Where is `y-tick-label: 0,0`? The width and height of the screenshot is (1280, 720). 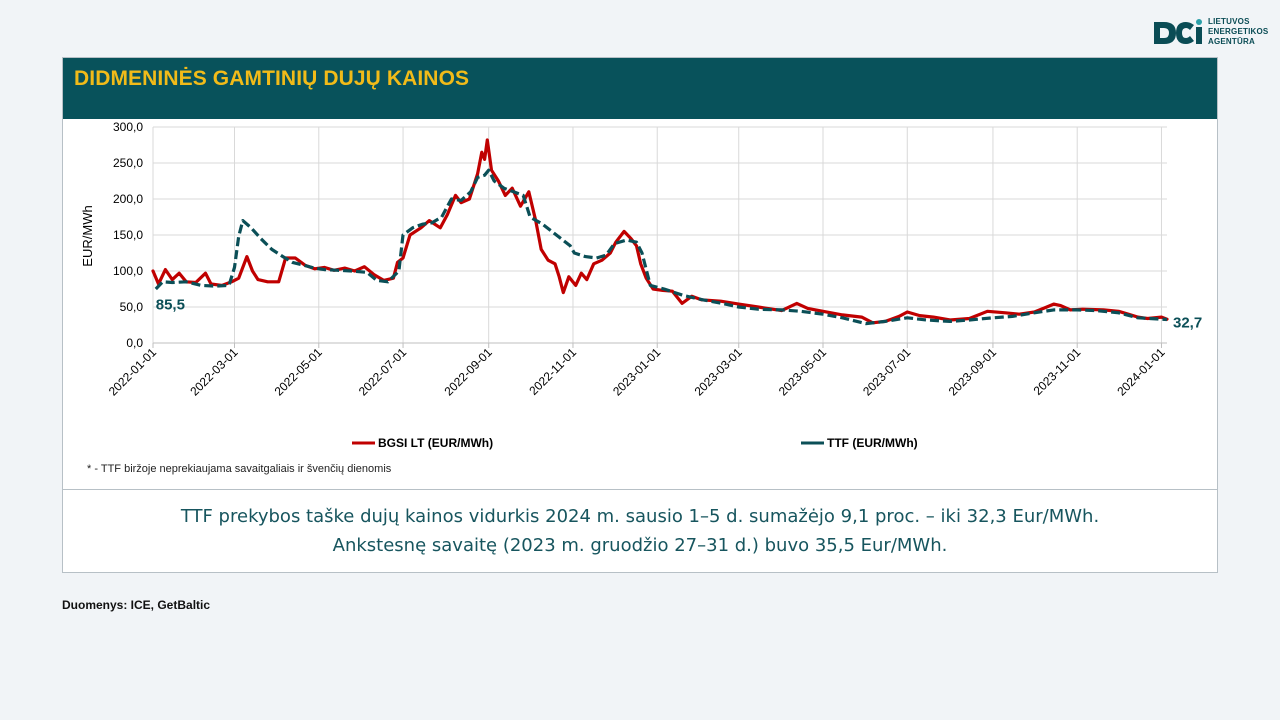 y-tick-label: 0,0 is located at coordinates (134, 343).